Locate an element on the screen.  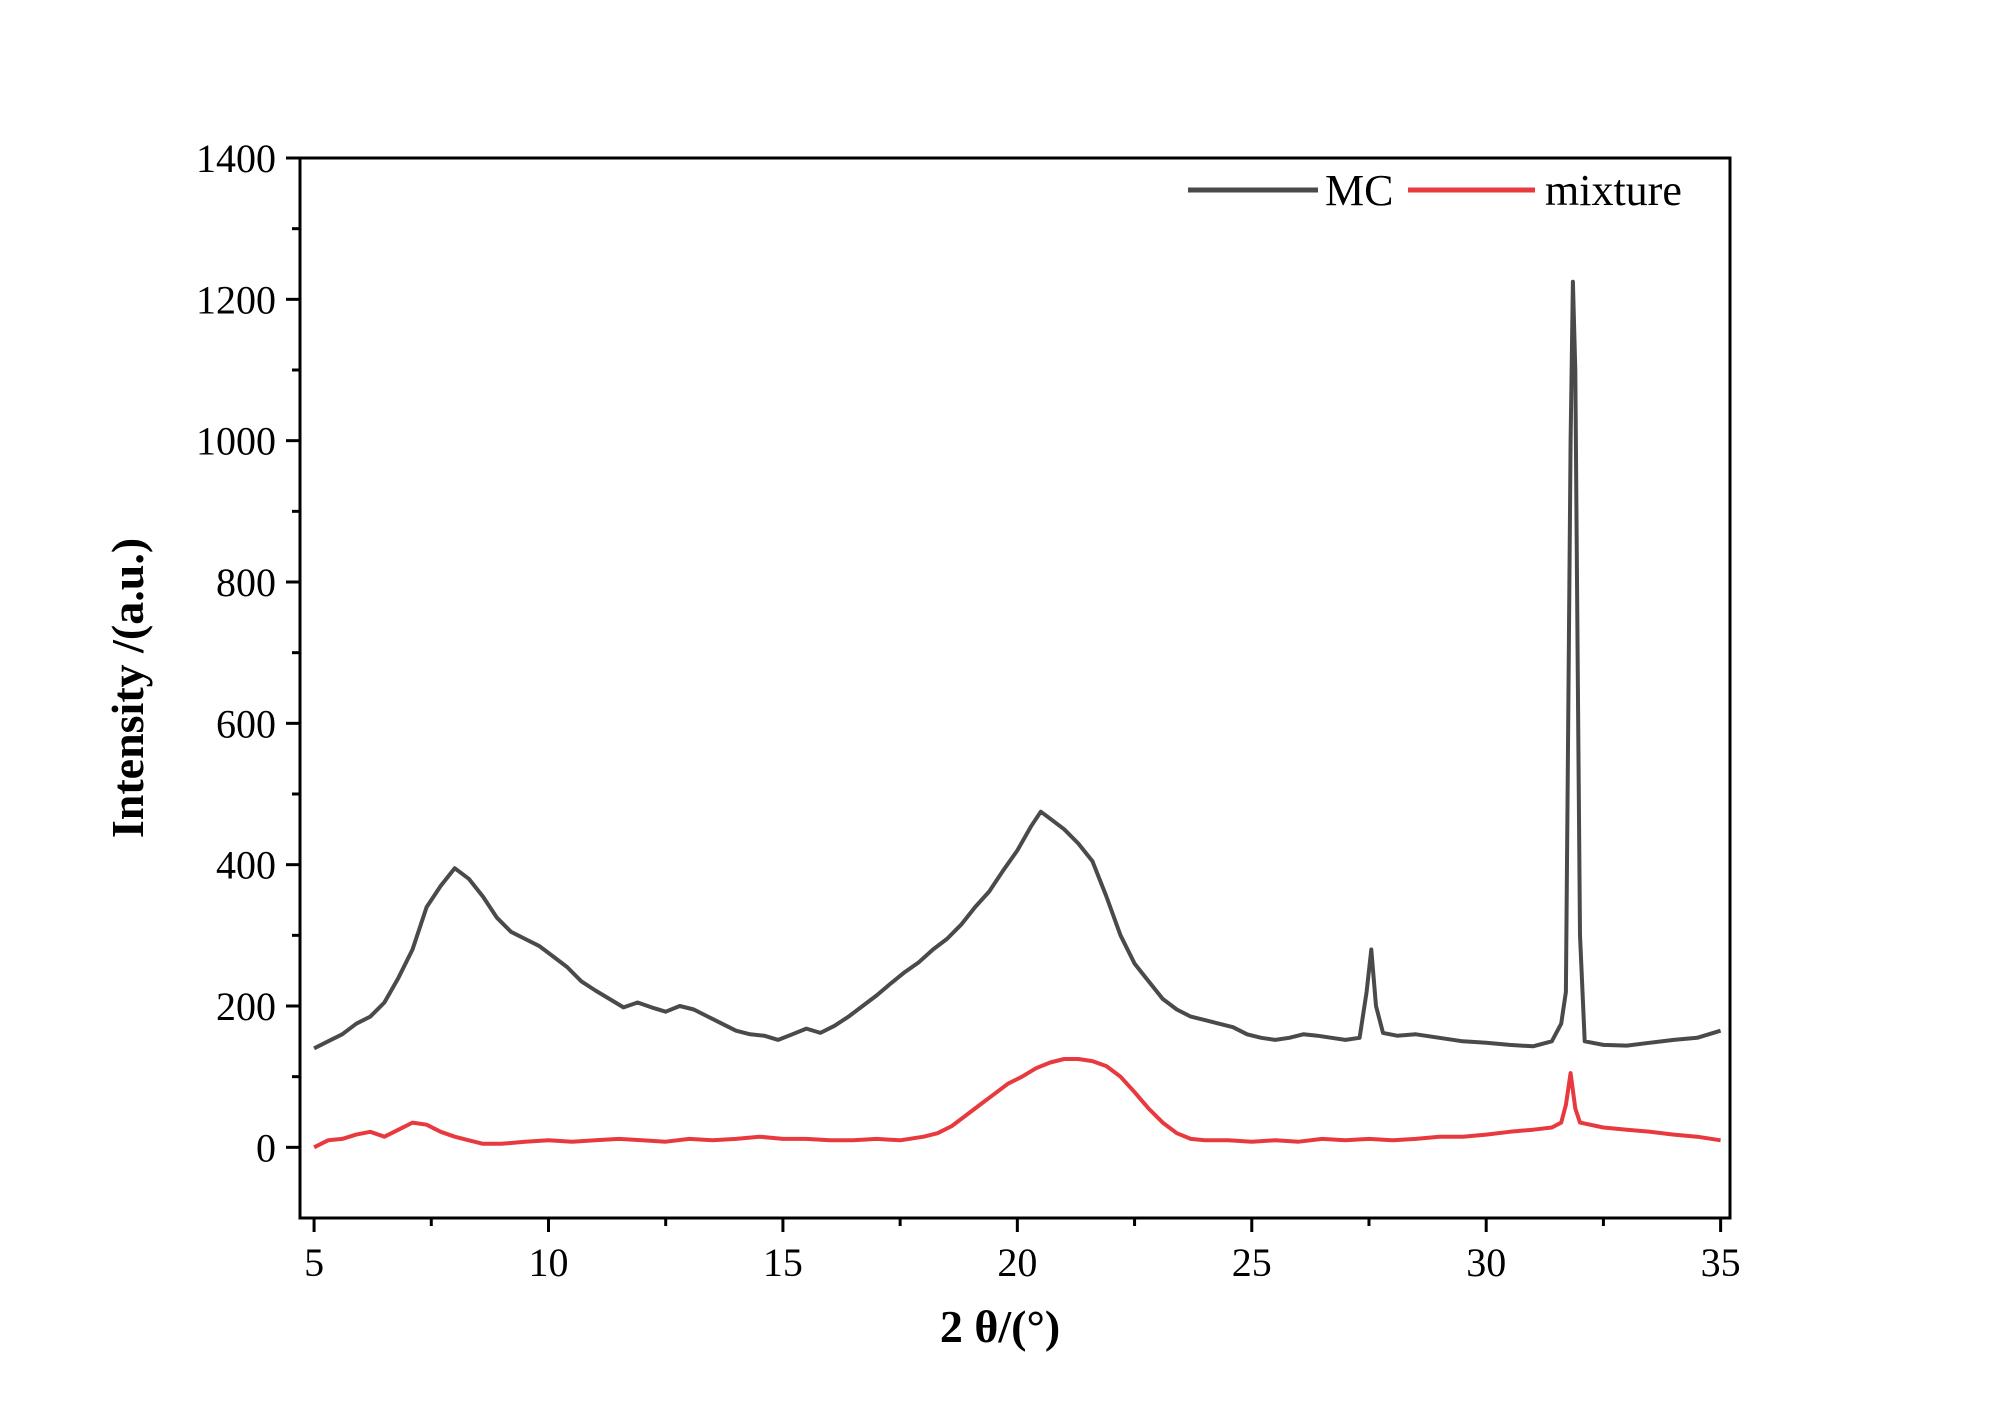
series-line-mixture is located at coordinates (1017, 1103).